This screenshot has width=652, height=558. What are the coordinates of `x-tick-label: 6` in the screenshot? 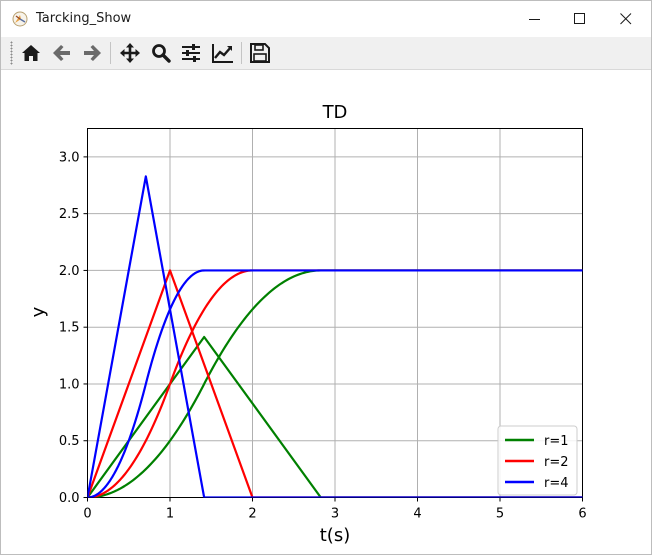 It's located at (582, 514).